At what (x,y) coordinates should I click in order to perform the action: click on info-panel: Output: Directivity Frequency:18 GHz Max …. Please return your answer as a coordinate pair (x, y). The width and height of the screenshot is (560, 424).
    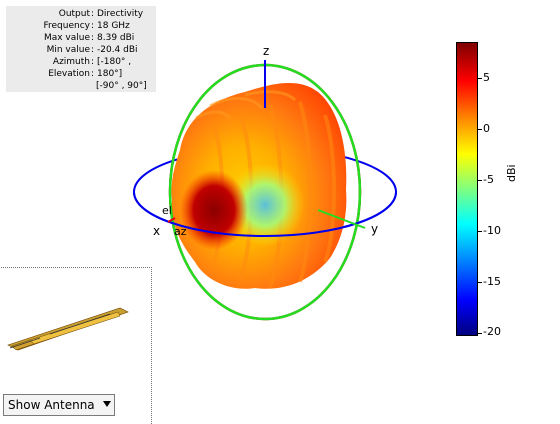
    Looking at the image, I should click on (81, 49).